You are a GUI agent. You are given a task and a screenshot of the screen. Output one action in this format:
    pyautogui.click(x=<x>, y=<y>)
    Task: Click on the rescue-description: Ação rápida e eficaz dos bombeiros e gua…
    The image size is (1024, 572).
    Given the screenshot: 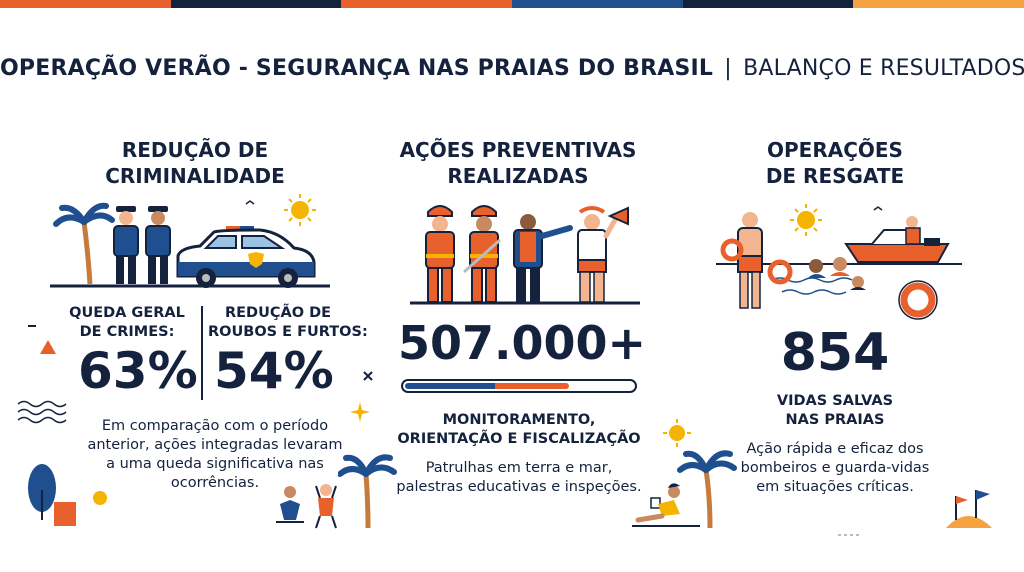 What is the action you would take?
    pyautogui.click(x=835, y=468)
    